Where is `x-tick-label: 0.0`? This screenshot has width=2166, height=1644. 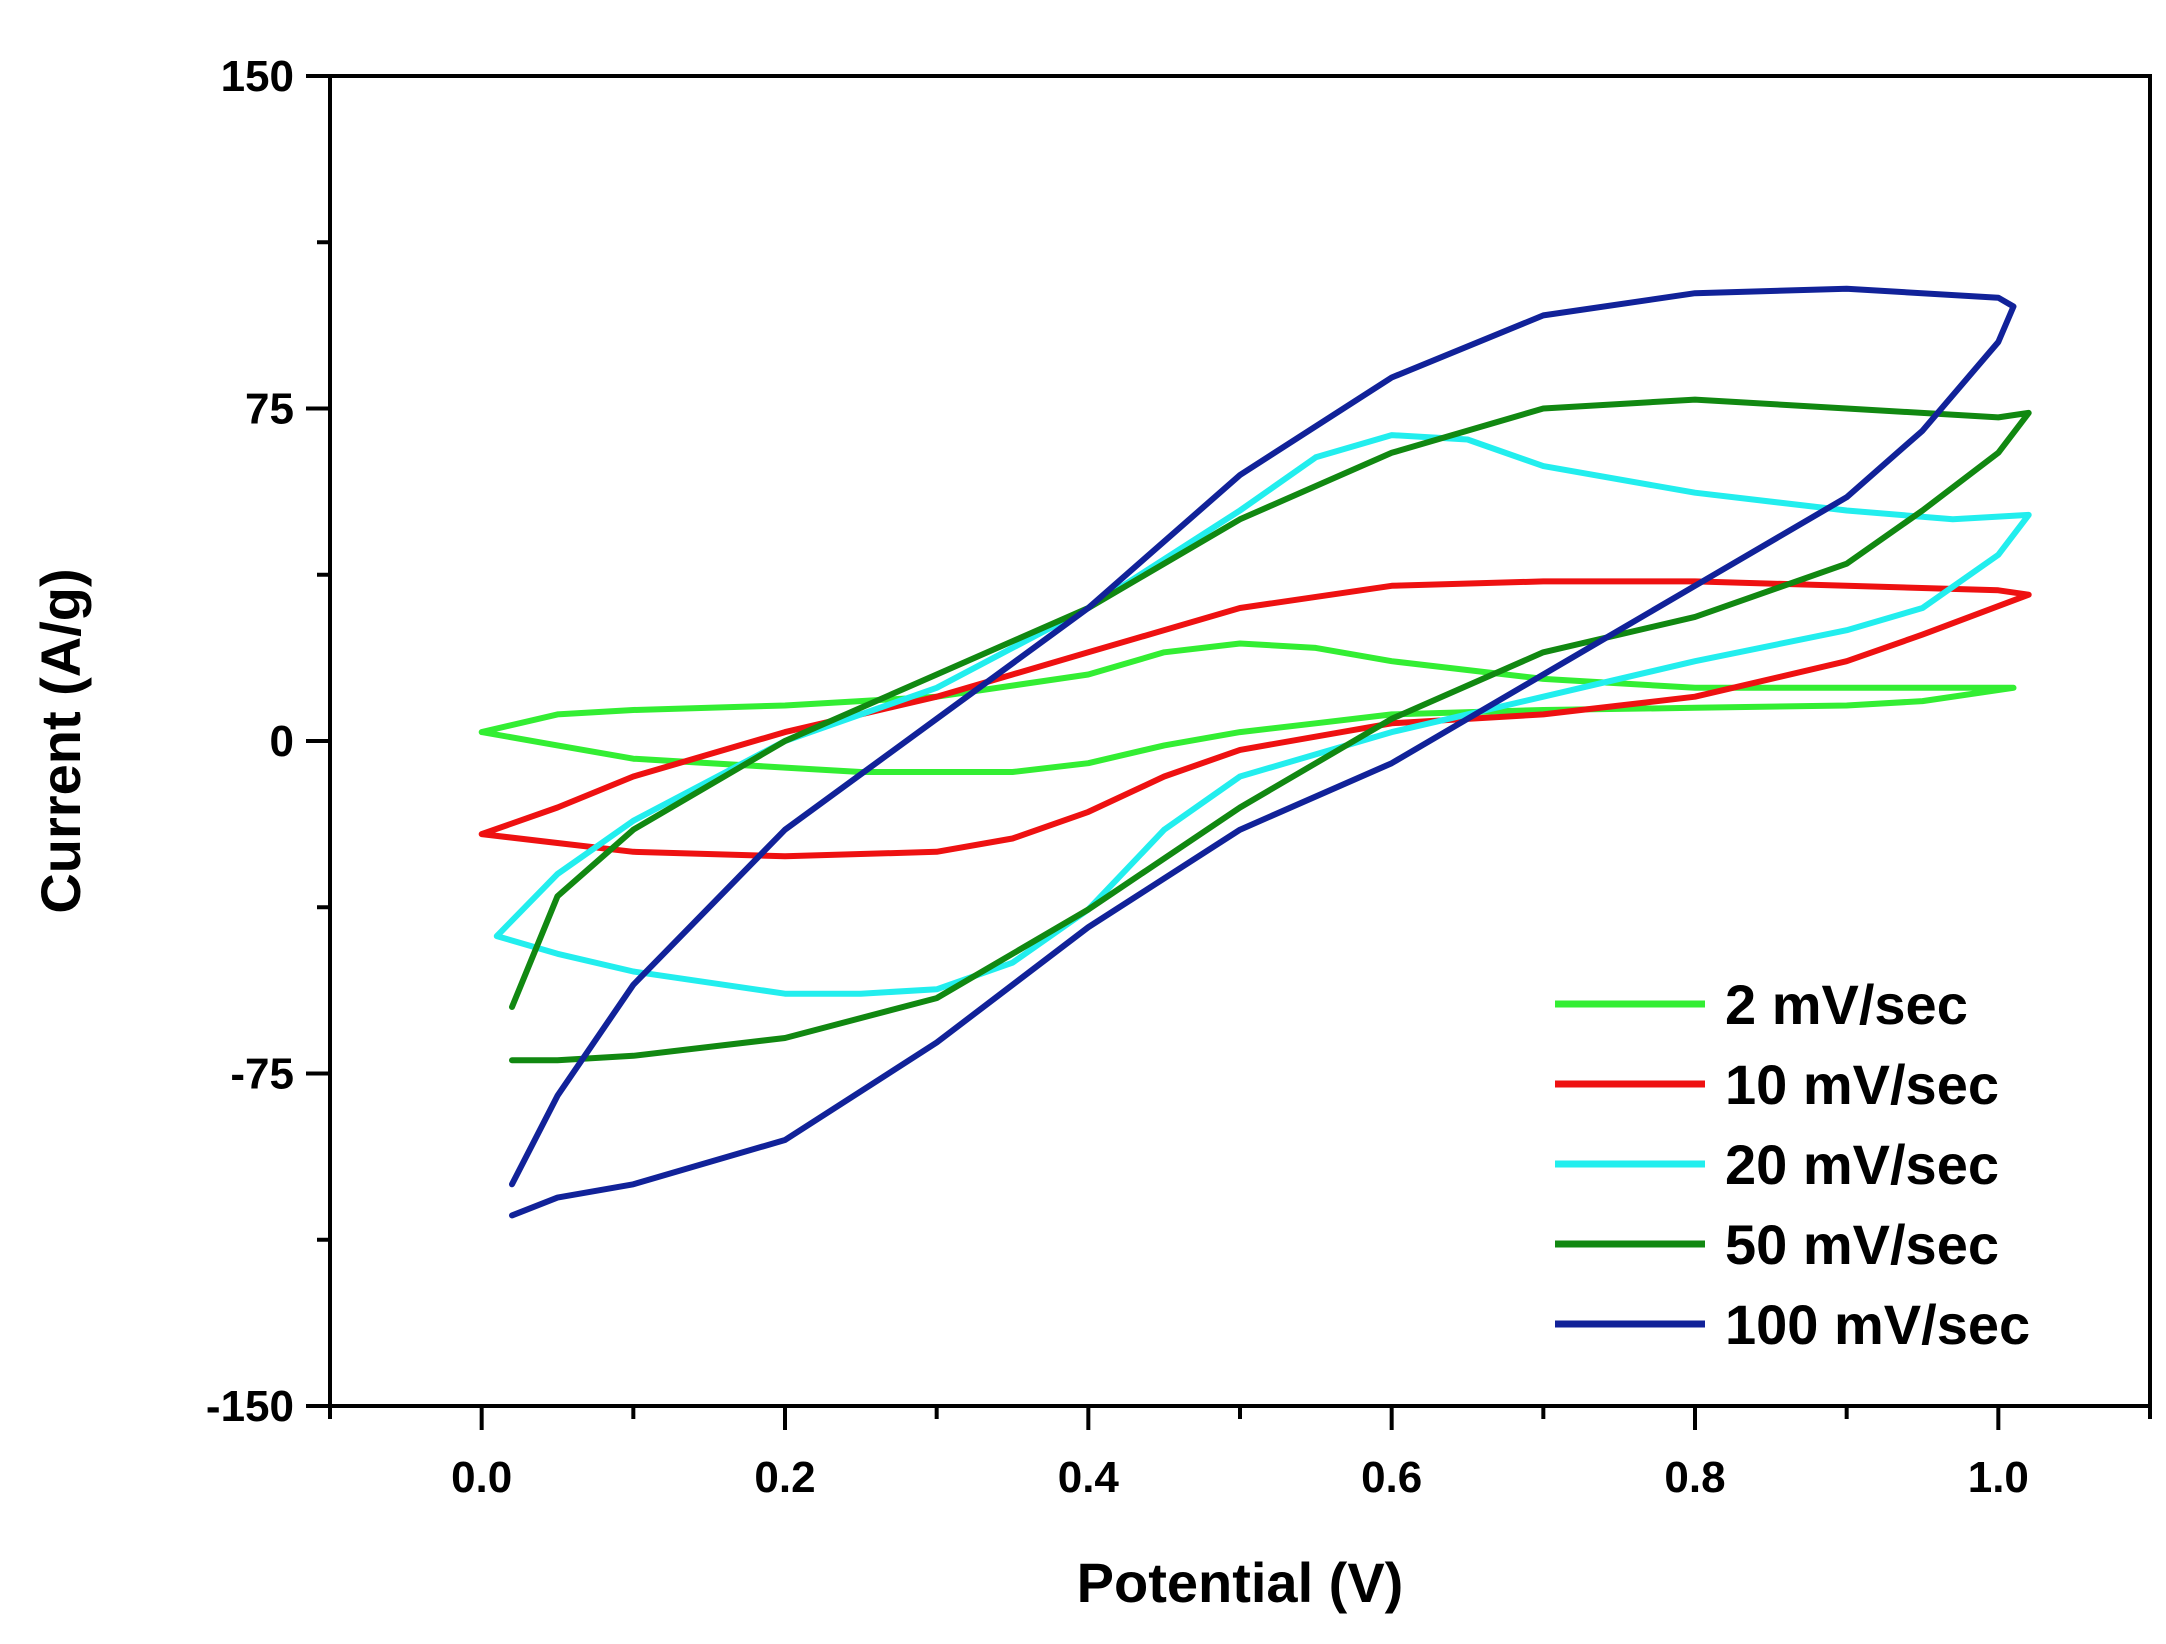 x-tick-label: 0.0 is located at coordinates (481, 1477).